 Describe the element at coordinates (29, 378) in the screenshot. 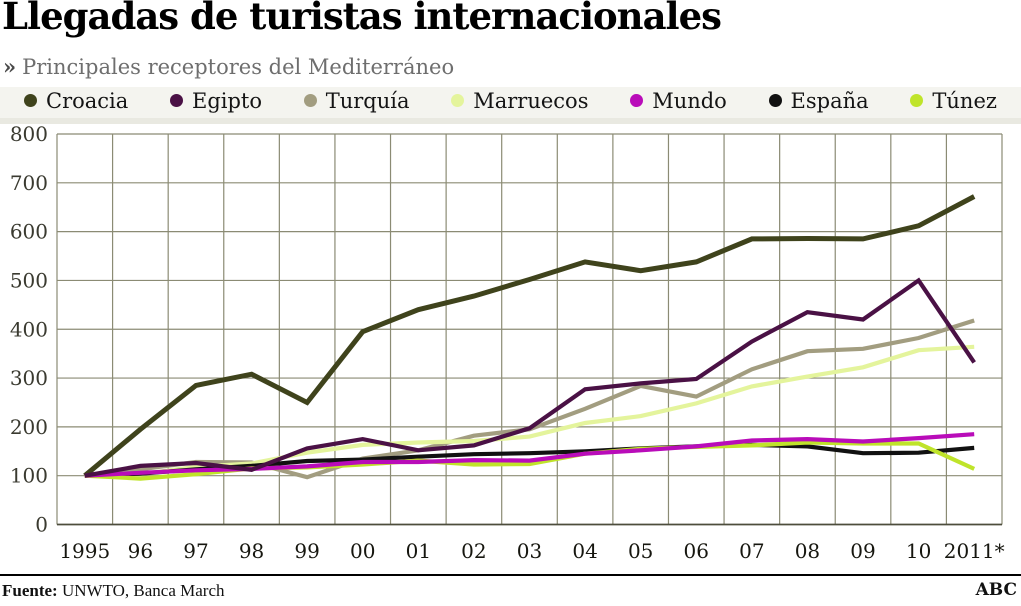

I see `y-axis-label: 300` at that location.